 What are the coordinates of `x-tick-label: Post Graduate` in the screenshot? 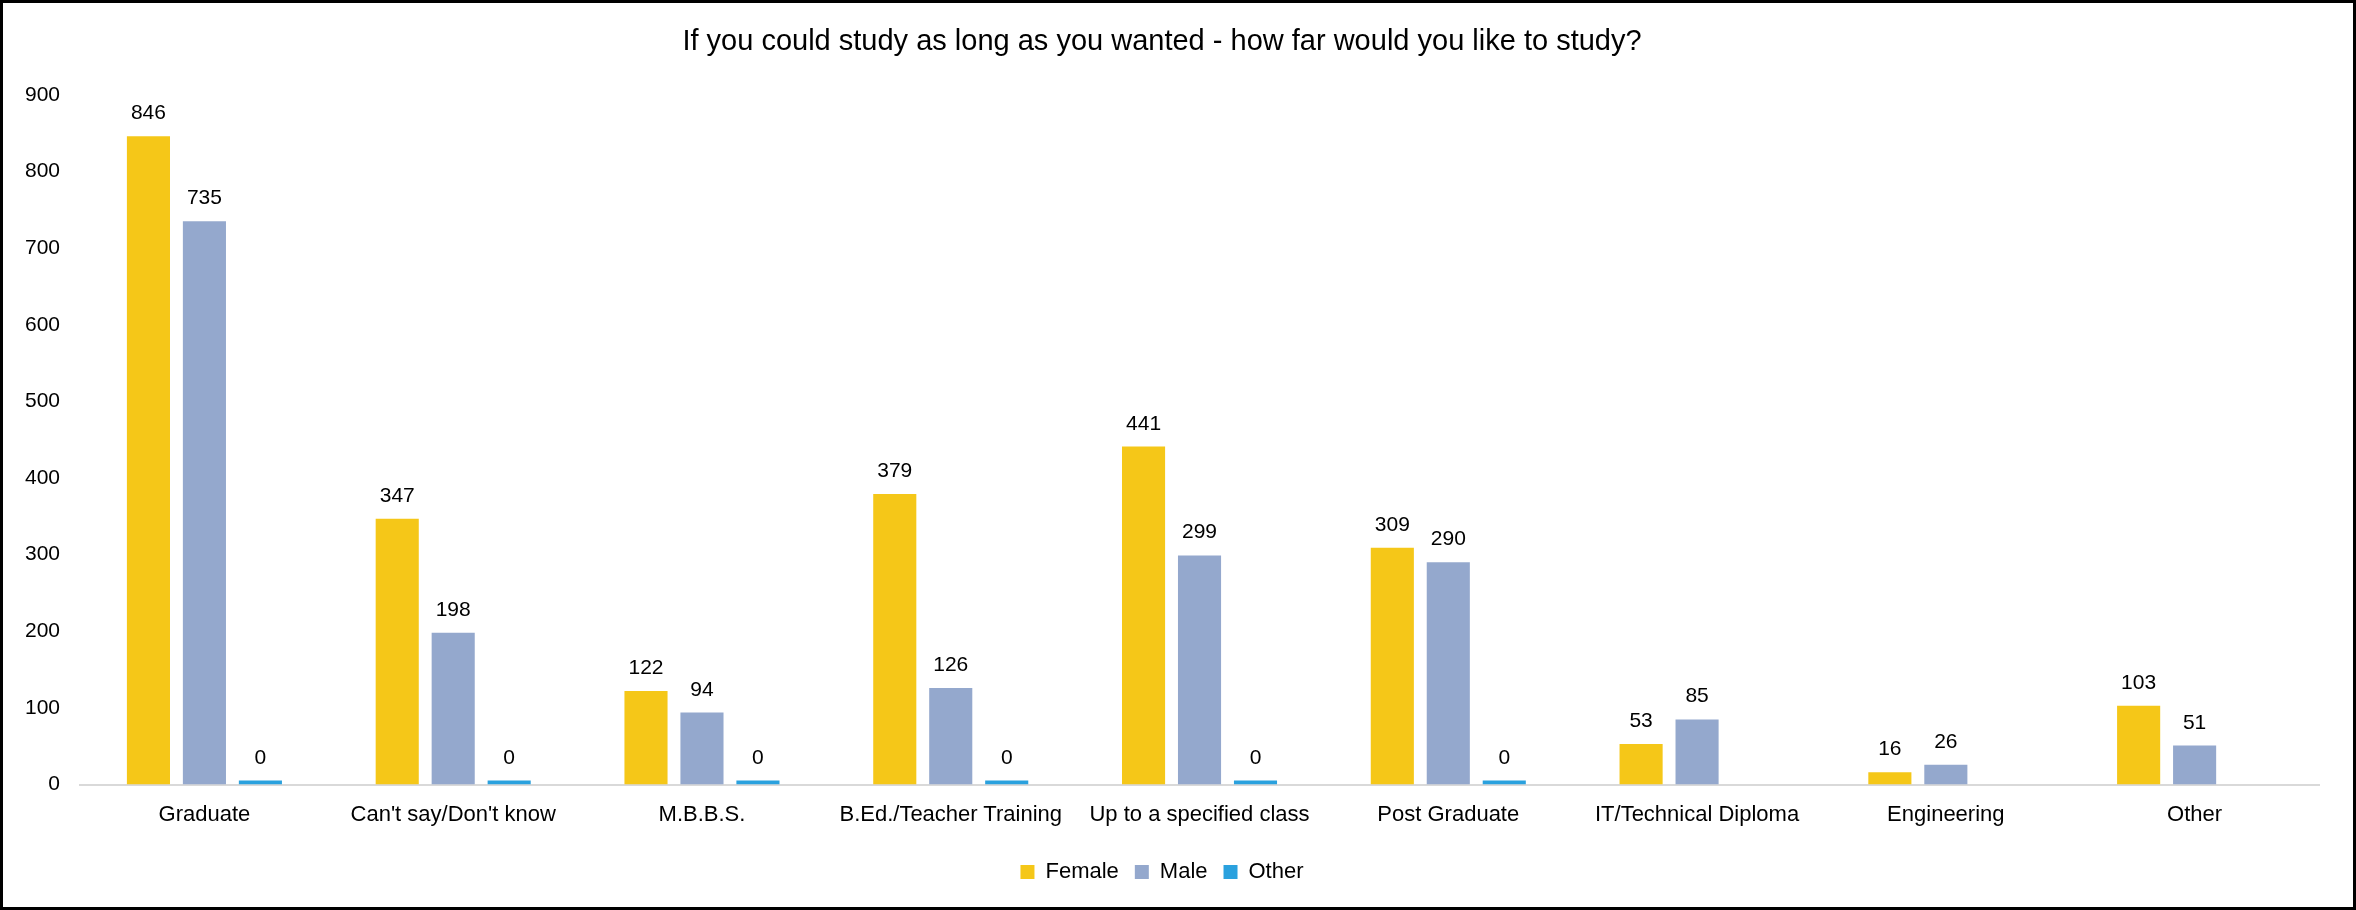 It's located at (1448, 813).